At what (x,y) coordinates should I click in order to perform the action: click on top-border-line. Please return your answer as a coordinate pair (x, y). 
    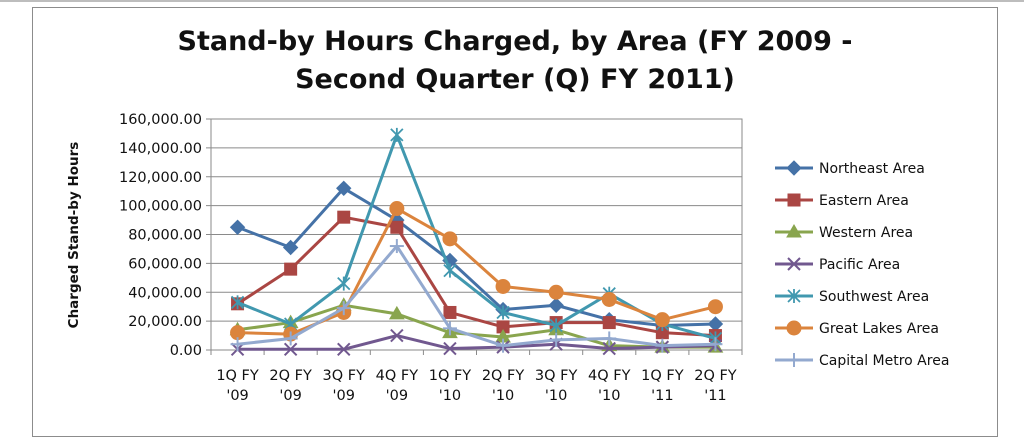
    Looking at the image, I should click on (512, 1).